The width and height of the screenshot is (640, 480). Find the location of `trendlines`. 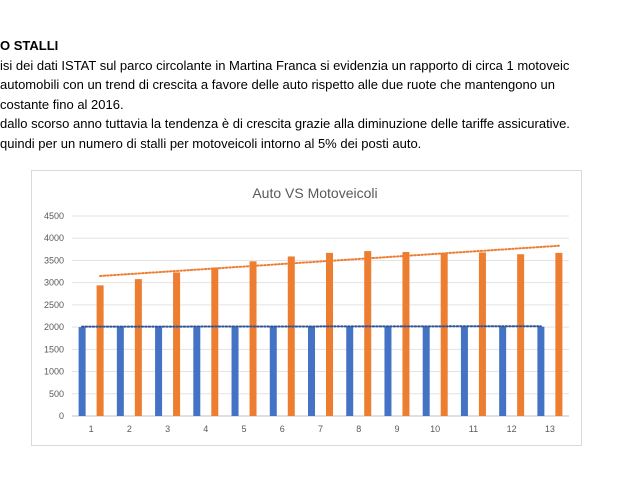

trendlines is located at coordinates (320, 286).